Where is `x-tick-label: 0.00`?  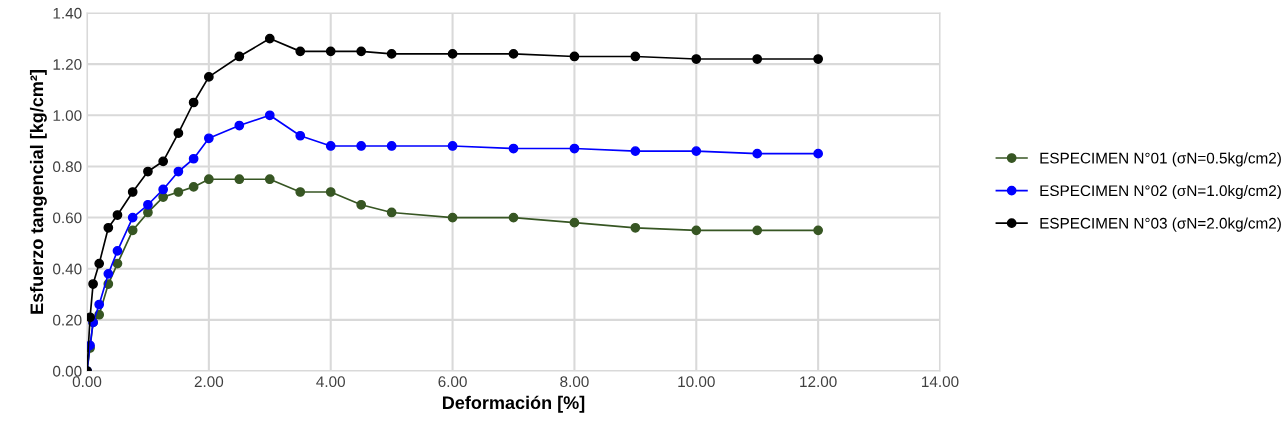
x-tick-label: 0.00 is located at coordinates (87, 382).